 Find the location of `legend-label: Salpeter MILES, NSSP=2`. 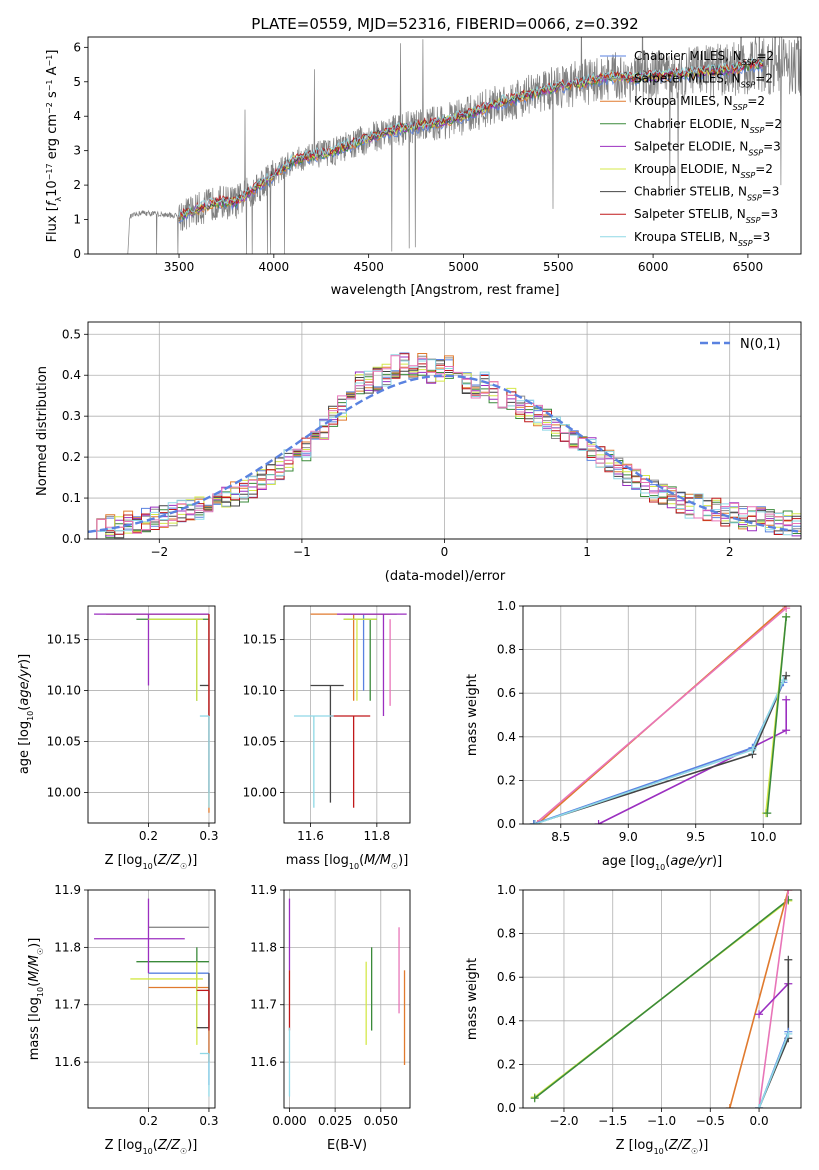

legend-label: Salpeter MILES, NSSP=2 is located at coordinates (703, 81).